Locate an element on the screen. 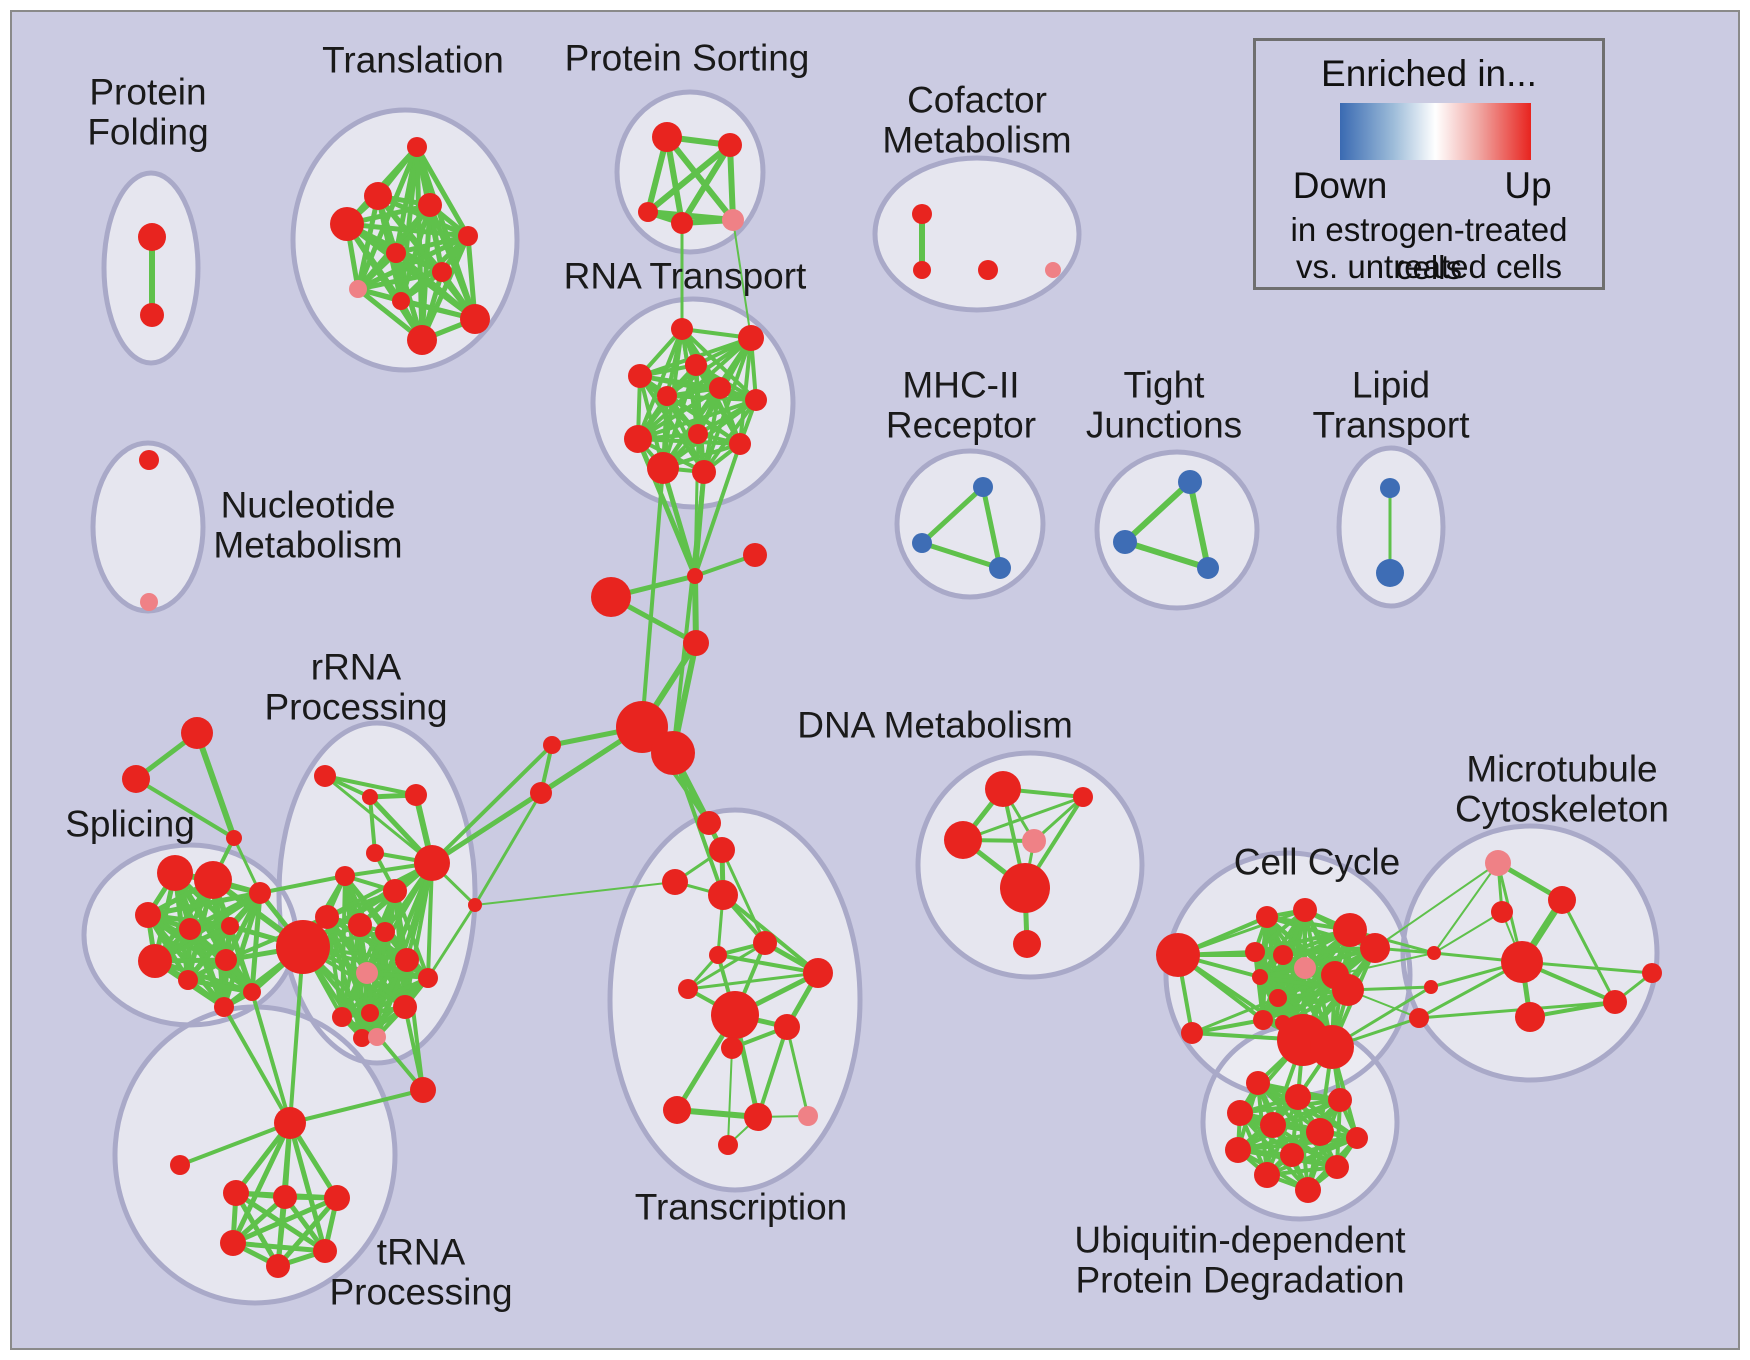 This screenshot has height=1360, width=1750. node-rp2 is located at coordinates (377, 1037).